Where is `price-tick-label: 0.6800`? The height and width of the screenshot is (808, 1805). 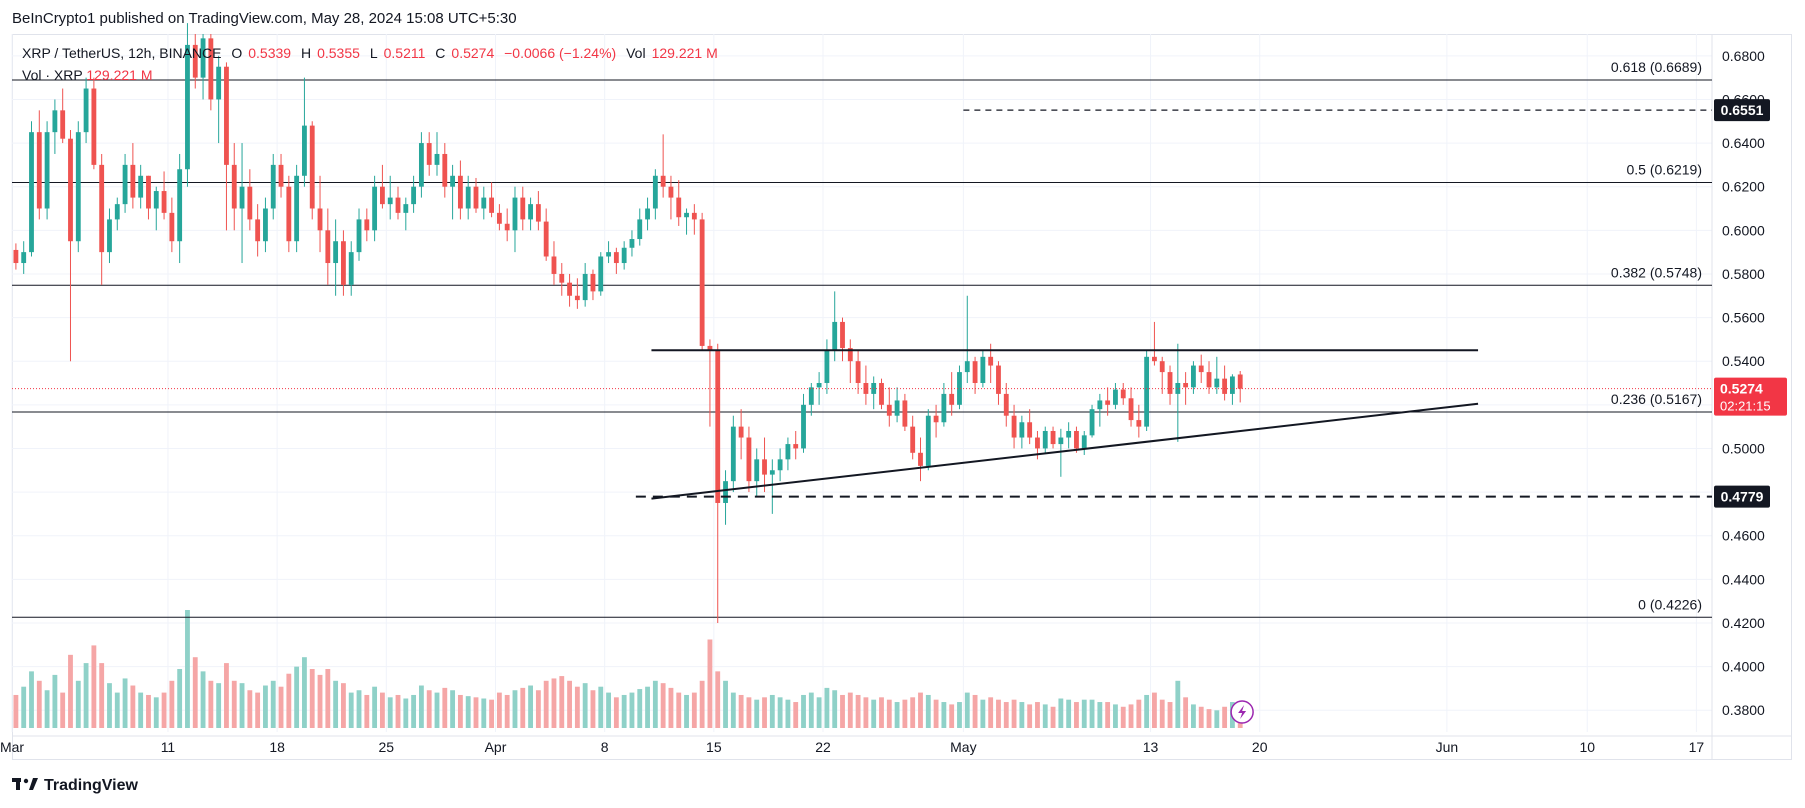 price-tick-label: 0.6800 is located at coordinates (1743, 56).